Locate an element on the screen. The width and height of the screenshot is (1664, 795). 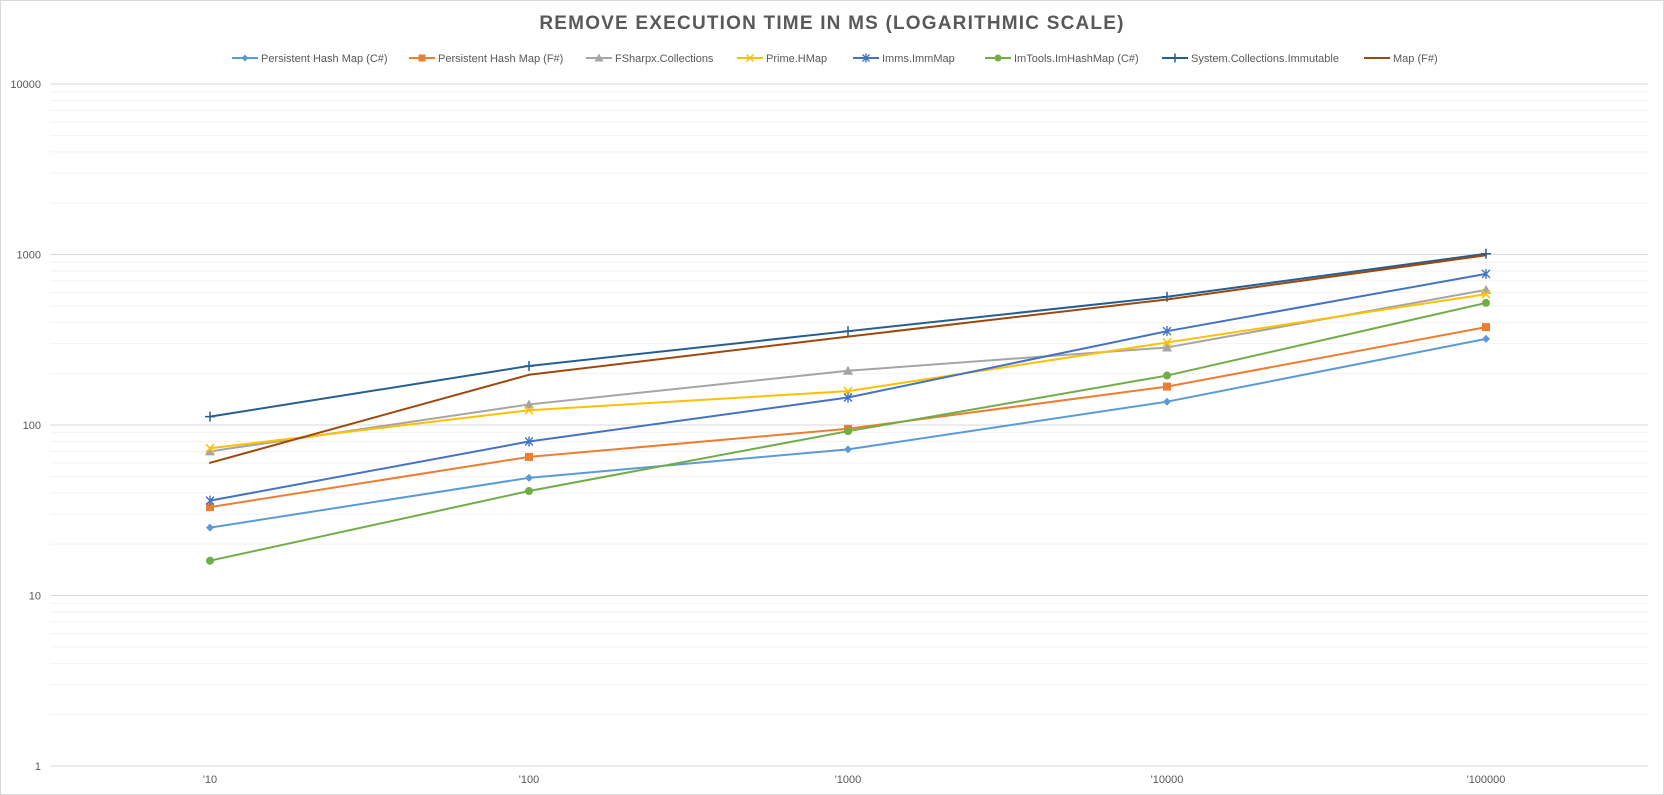
x-tick-label: '1000 is located at coordinates (848, 780).